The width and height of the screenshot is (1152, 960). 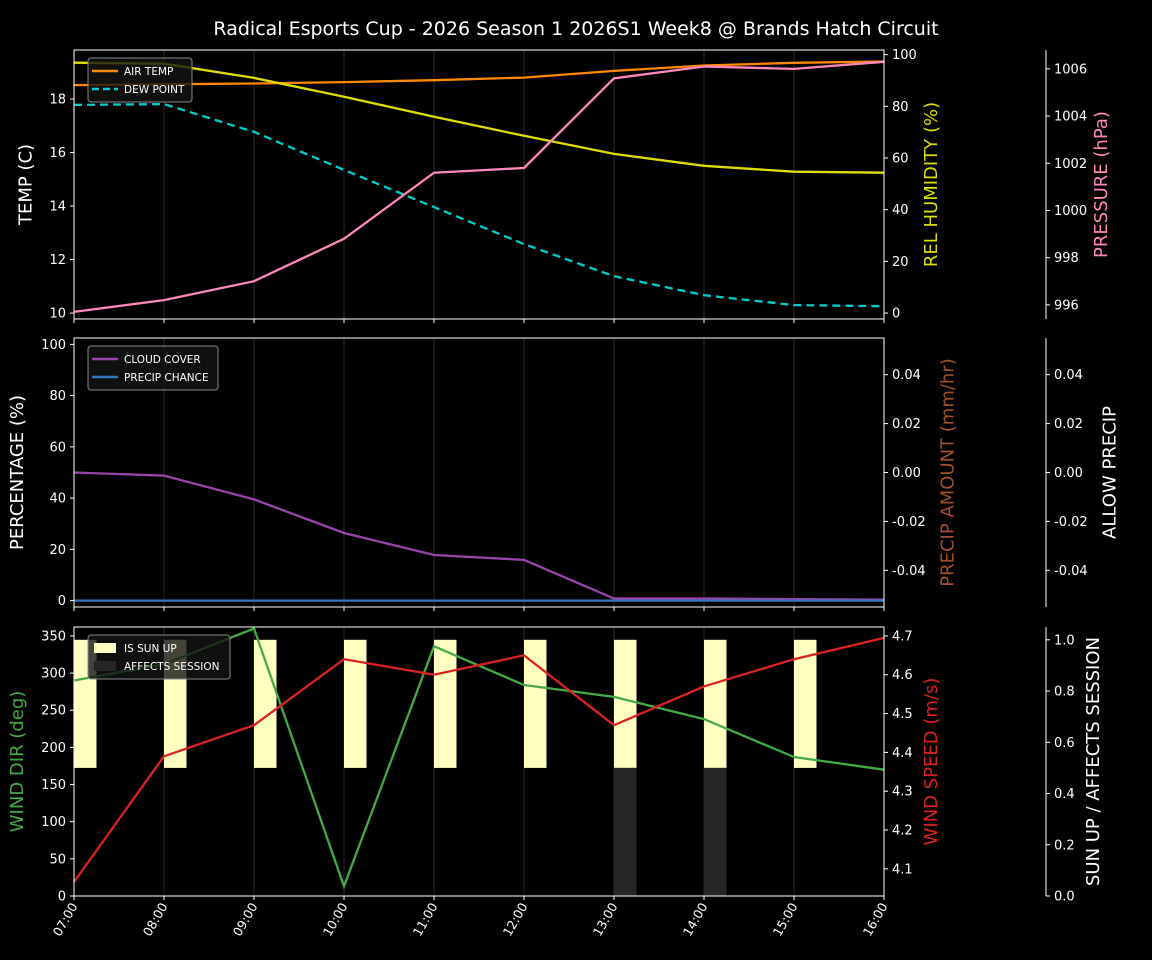 I want to click on x-tick-label: 16:00, so click(x=875, y=919).